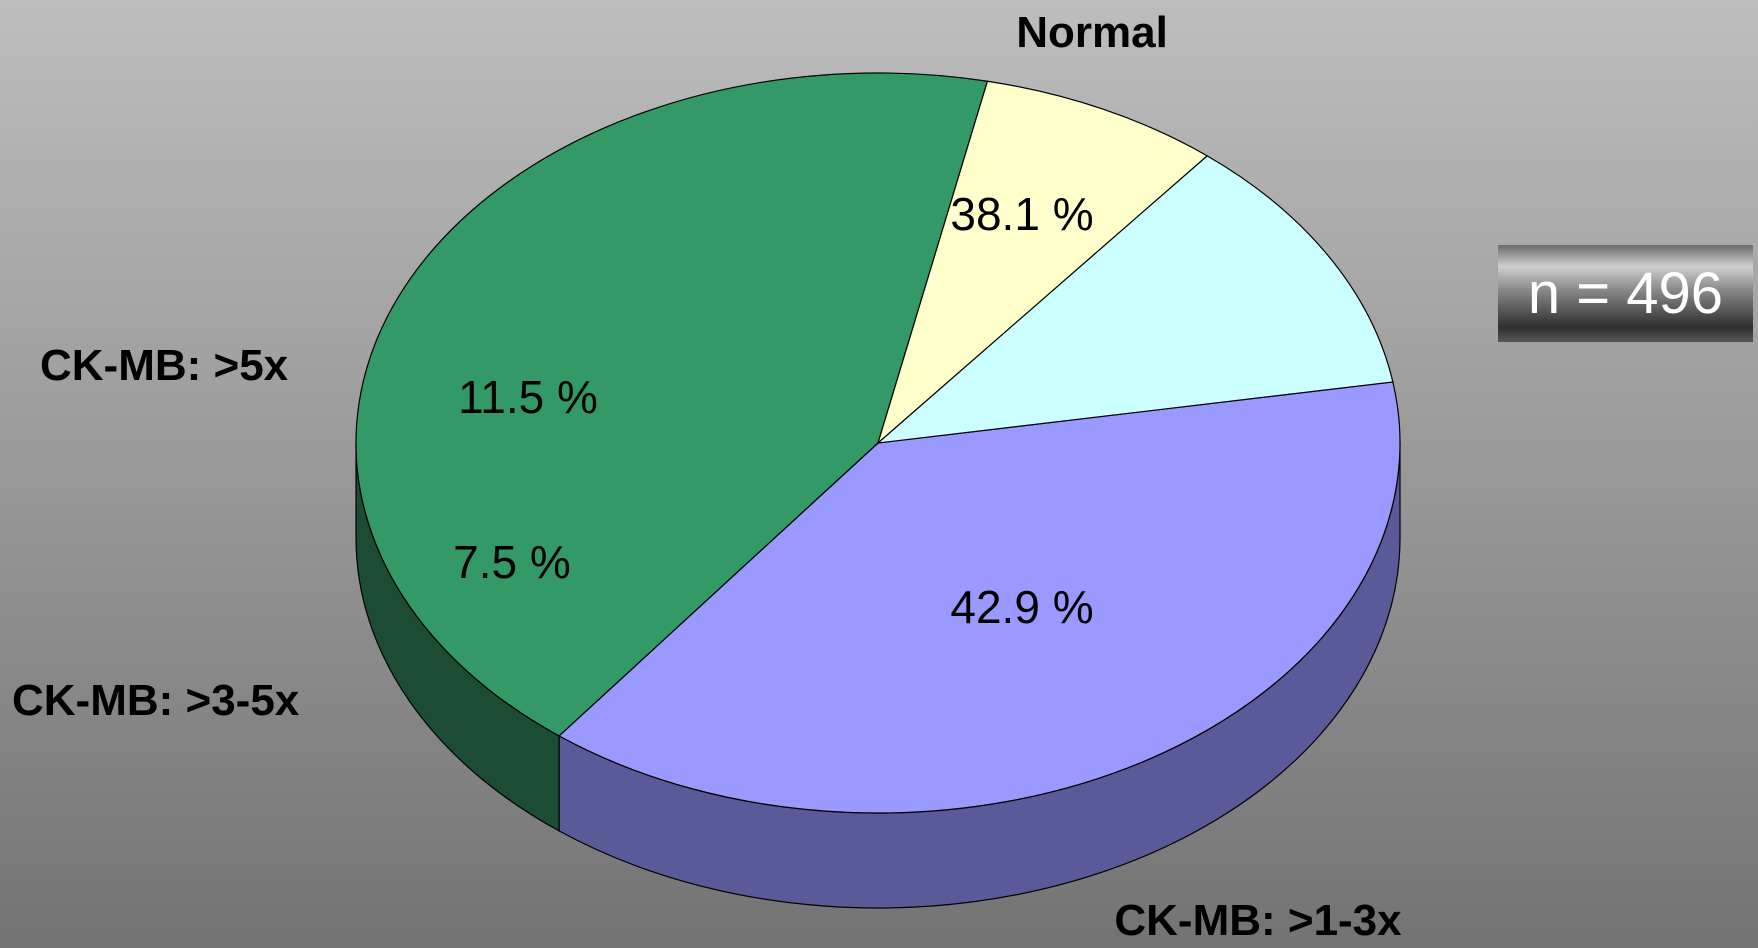 The height and width of the screenshot is (948, 1758). I want to click on value-label-0: 38.1 %, so click(1021, 214).